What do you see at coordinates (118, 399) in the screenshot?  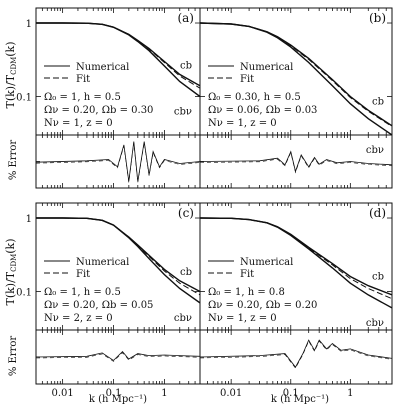 I see `xlabel-left: k (h Mpc⁻¹)` at bounding box center [118, 399].